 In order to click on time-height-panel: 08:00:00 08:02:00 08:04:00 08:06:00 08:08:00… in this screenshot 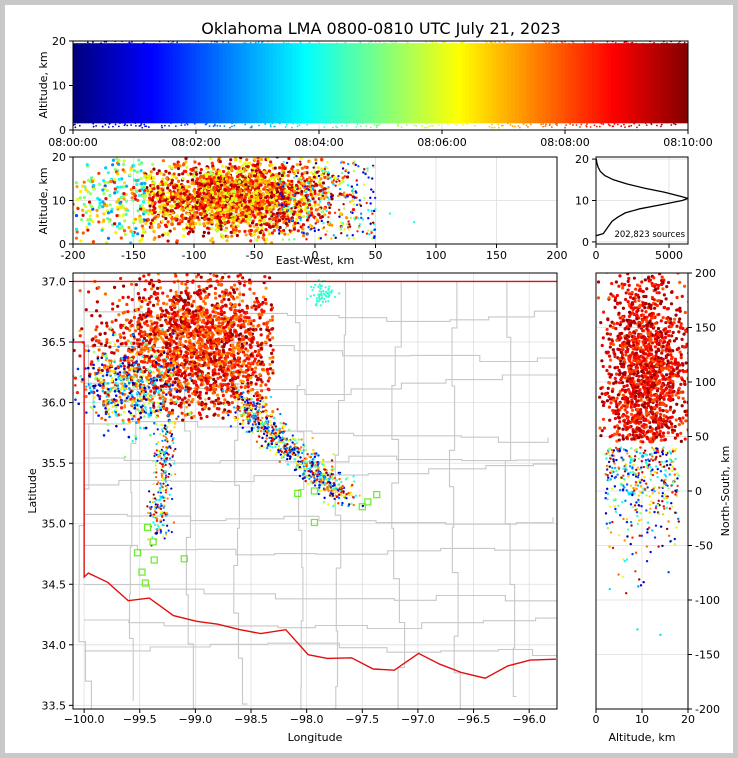, I will do `click(375, 92)`.